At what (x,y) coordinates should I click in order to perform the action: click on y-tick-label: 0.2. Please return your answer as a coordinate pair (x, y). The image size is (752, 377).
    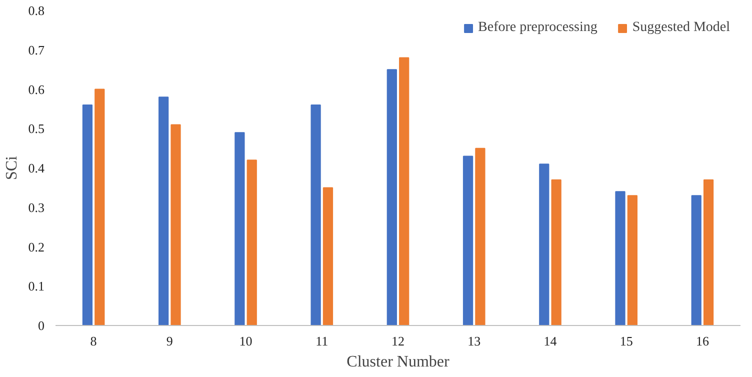
    Looking at the image, I should click on (36, 246).